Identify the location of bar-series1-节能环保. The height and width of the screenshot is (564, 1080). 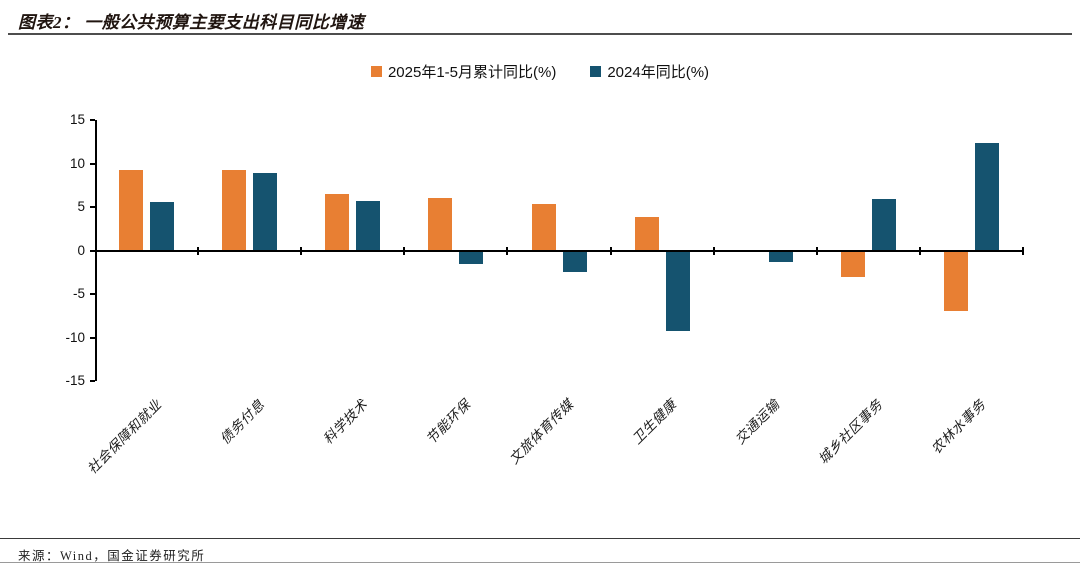
(471, 257).